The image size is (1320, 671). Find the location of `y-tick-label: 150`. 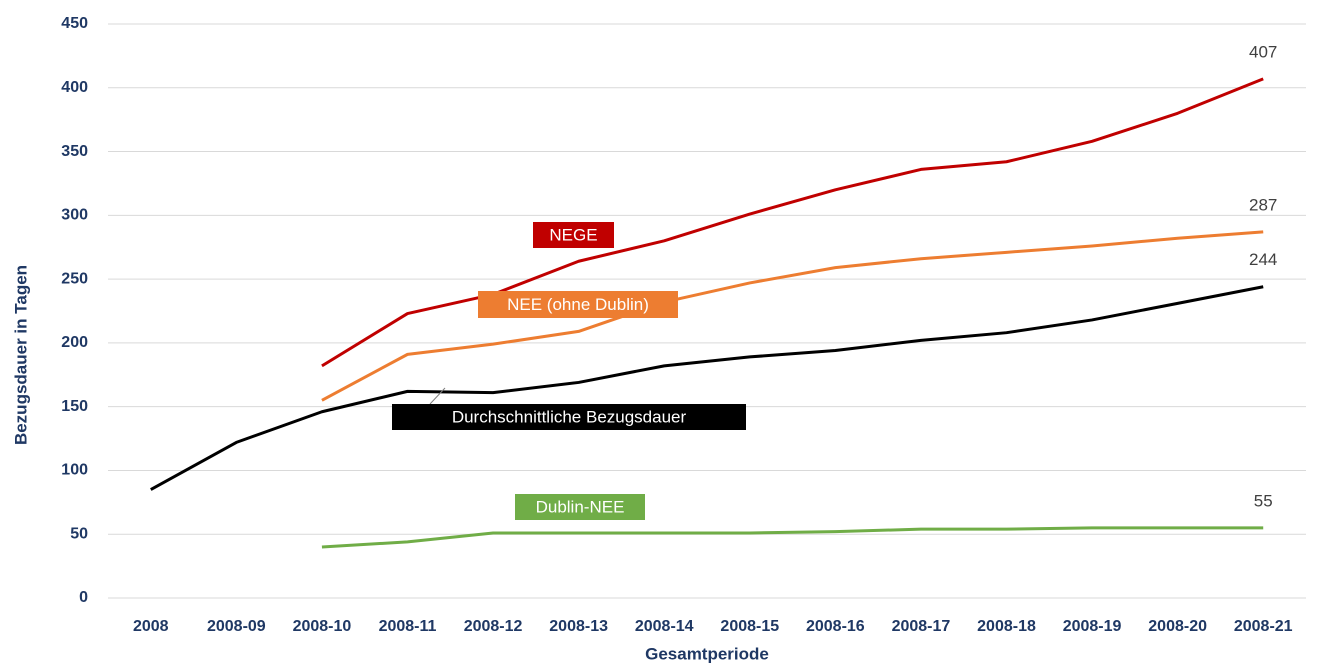

y-tick-label: 150 is located at coordinates (74, 406).